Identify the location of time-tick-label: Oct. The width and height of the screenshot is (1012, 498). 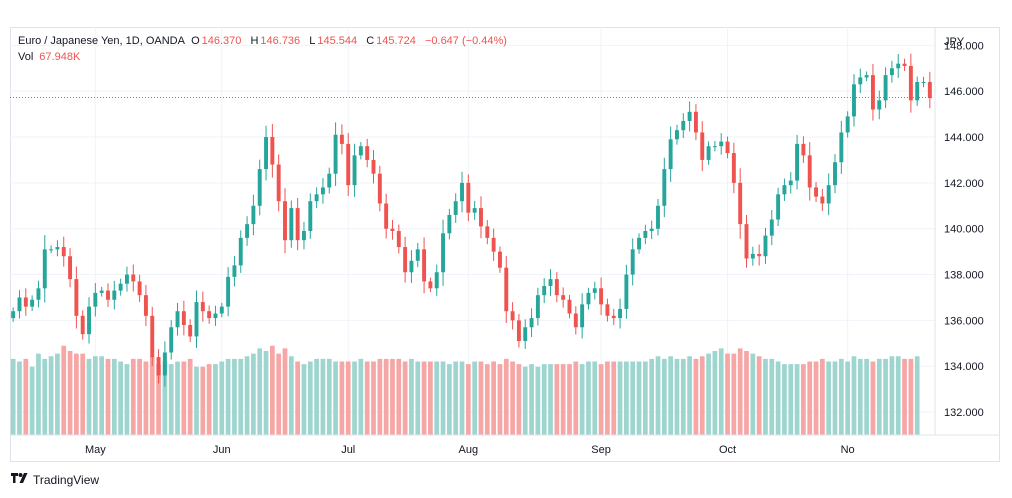
(727, 450).